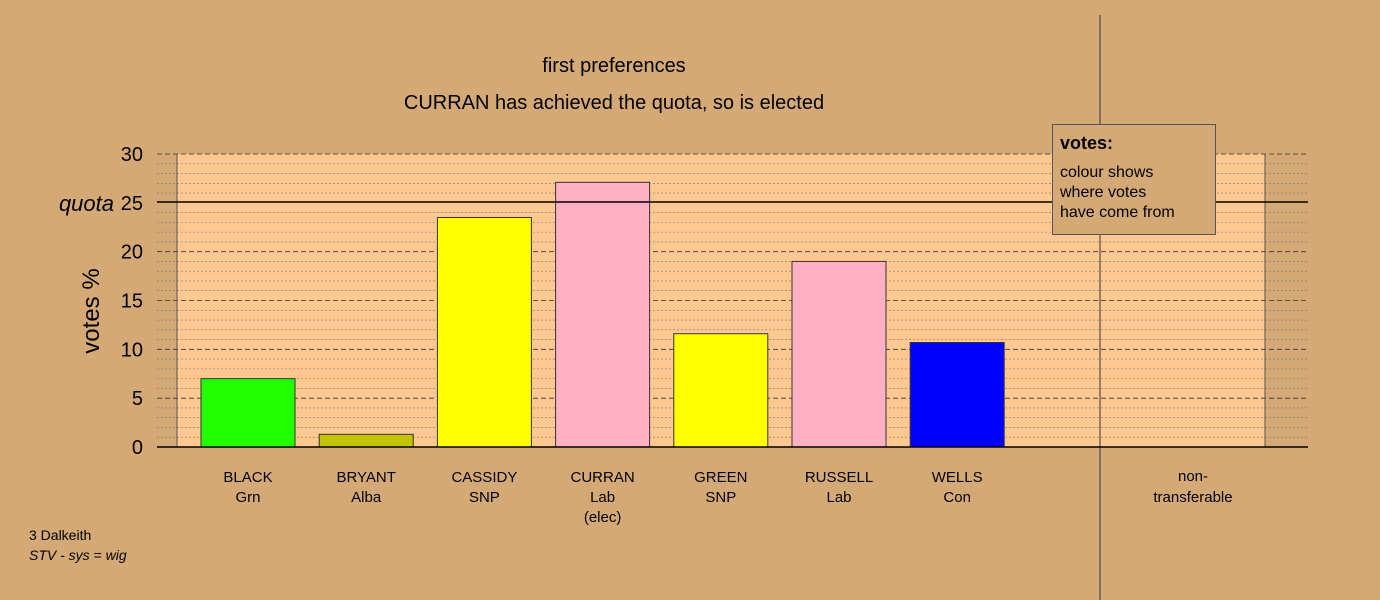 Image resolution: width=1380 pixels, height=600 pixels. Describe the element at coordinates (247, 497) in the screenshot. I see `candidate-party: Grn` at that location.